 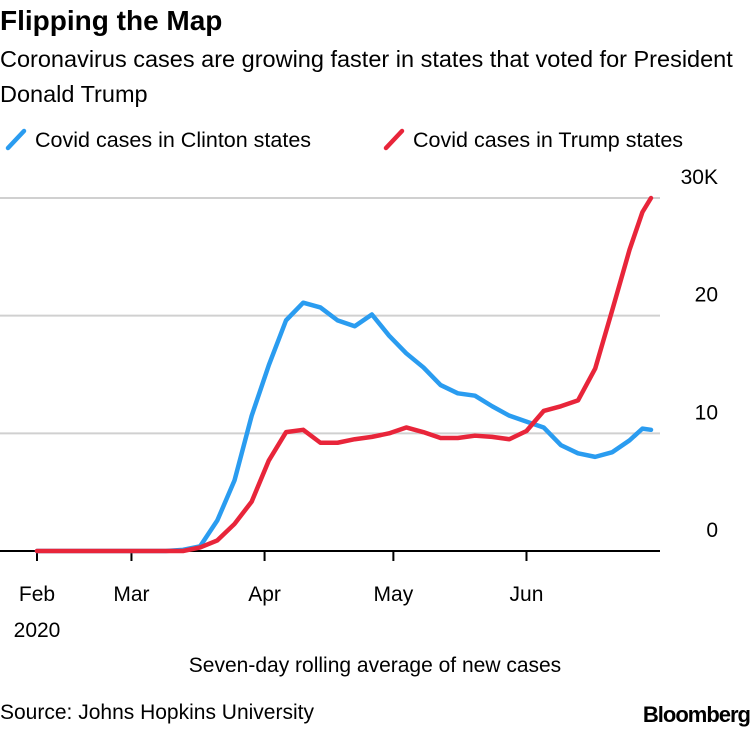 What do you see at coordinates (264, 594) in the screenshot?
I see `x-tick-label: Apr` at bounding box center [264, 594].